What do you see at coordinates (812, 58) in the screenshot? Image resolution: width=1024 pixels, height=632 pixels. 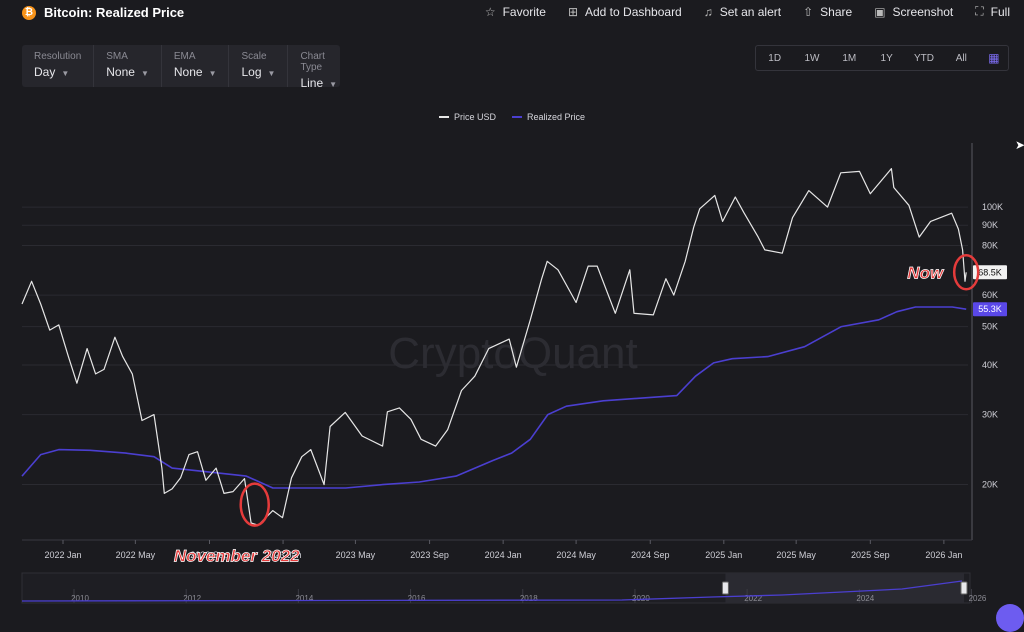 I see `range-1w-button: 1W` at bounding box center [812, 58].